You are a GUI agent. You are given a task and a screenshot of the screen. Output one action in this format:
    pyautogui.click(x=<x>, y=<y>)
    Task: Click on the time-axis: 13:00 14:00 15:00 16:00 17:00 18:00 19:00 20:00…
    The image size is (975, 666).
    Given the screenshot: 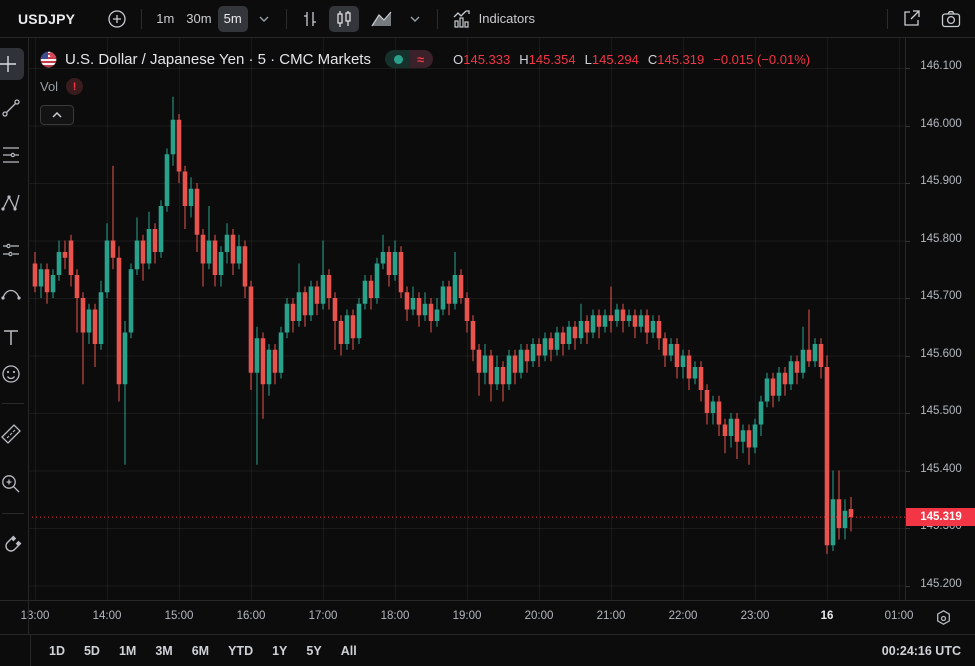 What is the action you would take?
    pyautogui.click(x=487, y=617)
    